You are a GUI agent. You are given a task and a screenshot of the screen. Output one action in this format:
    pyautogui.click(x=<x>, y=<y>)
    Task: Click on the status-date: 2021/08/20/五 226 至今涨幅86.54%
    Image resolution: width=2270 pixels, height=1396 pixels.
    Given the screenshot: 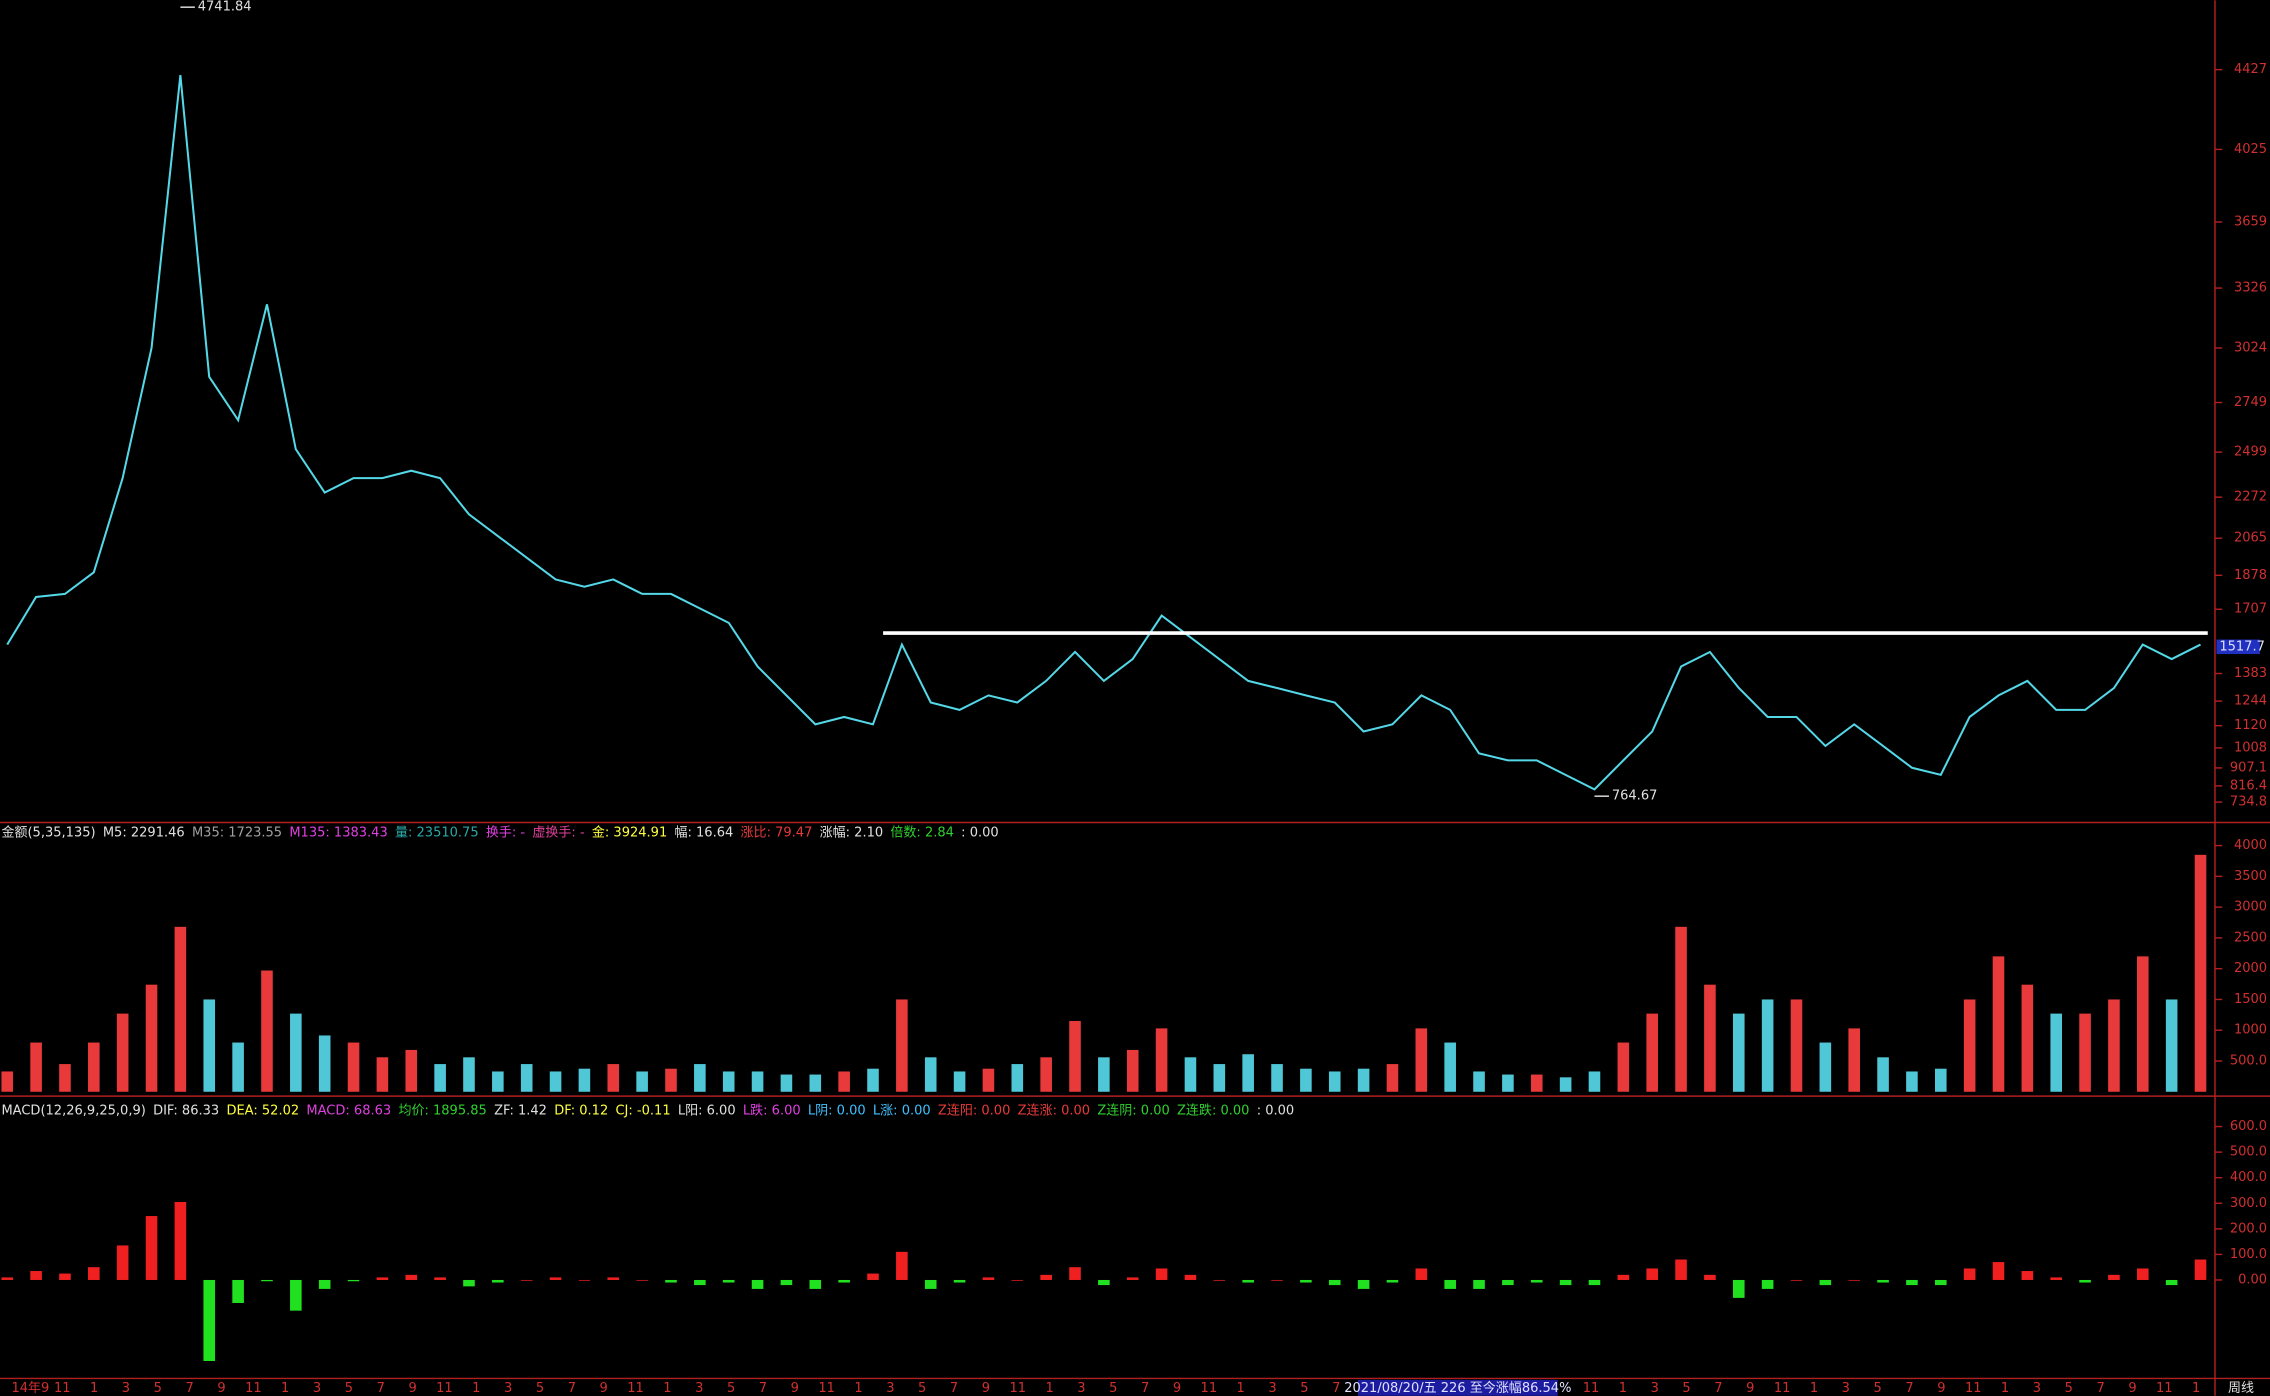 What is the action you would take?
    pyautogui.click(x=1457, y=1388)
    